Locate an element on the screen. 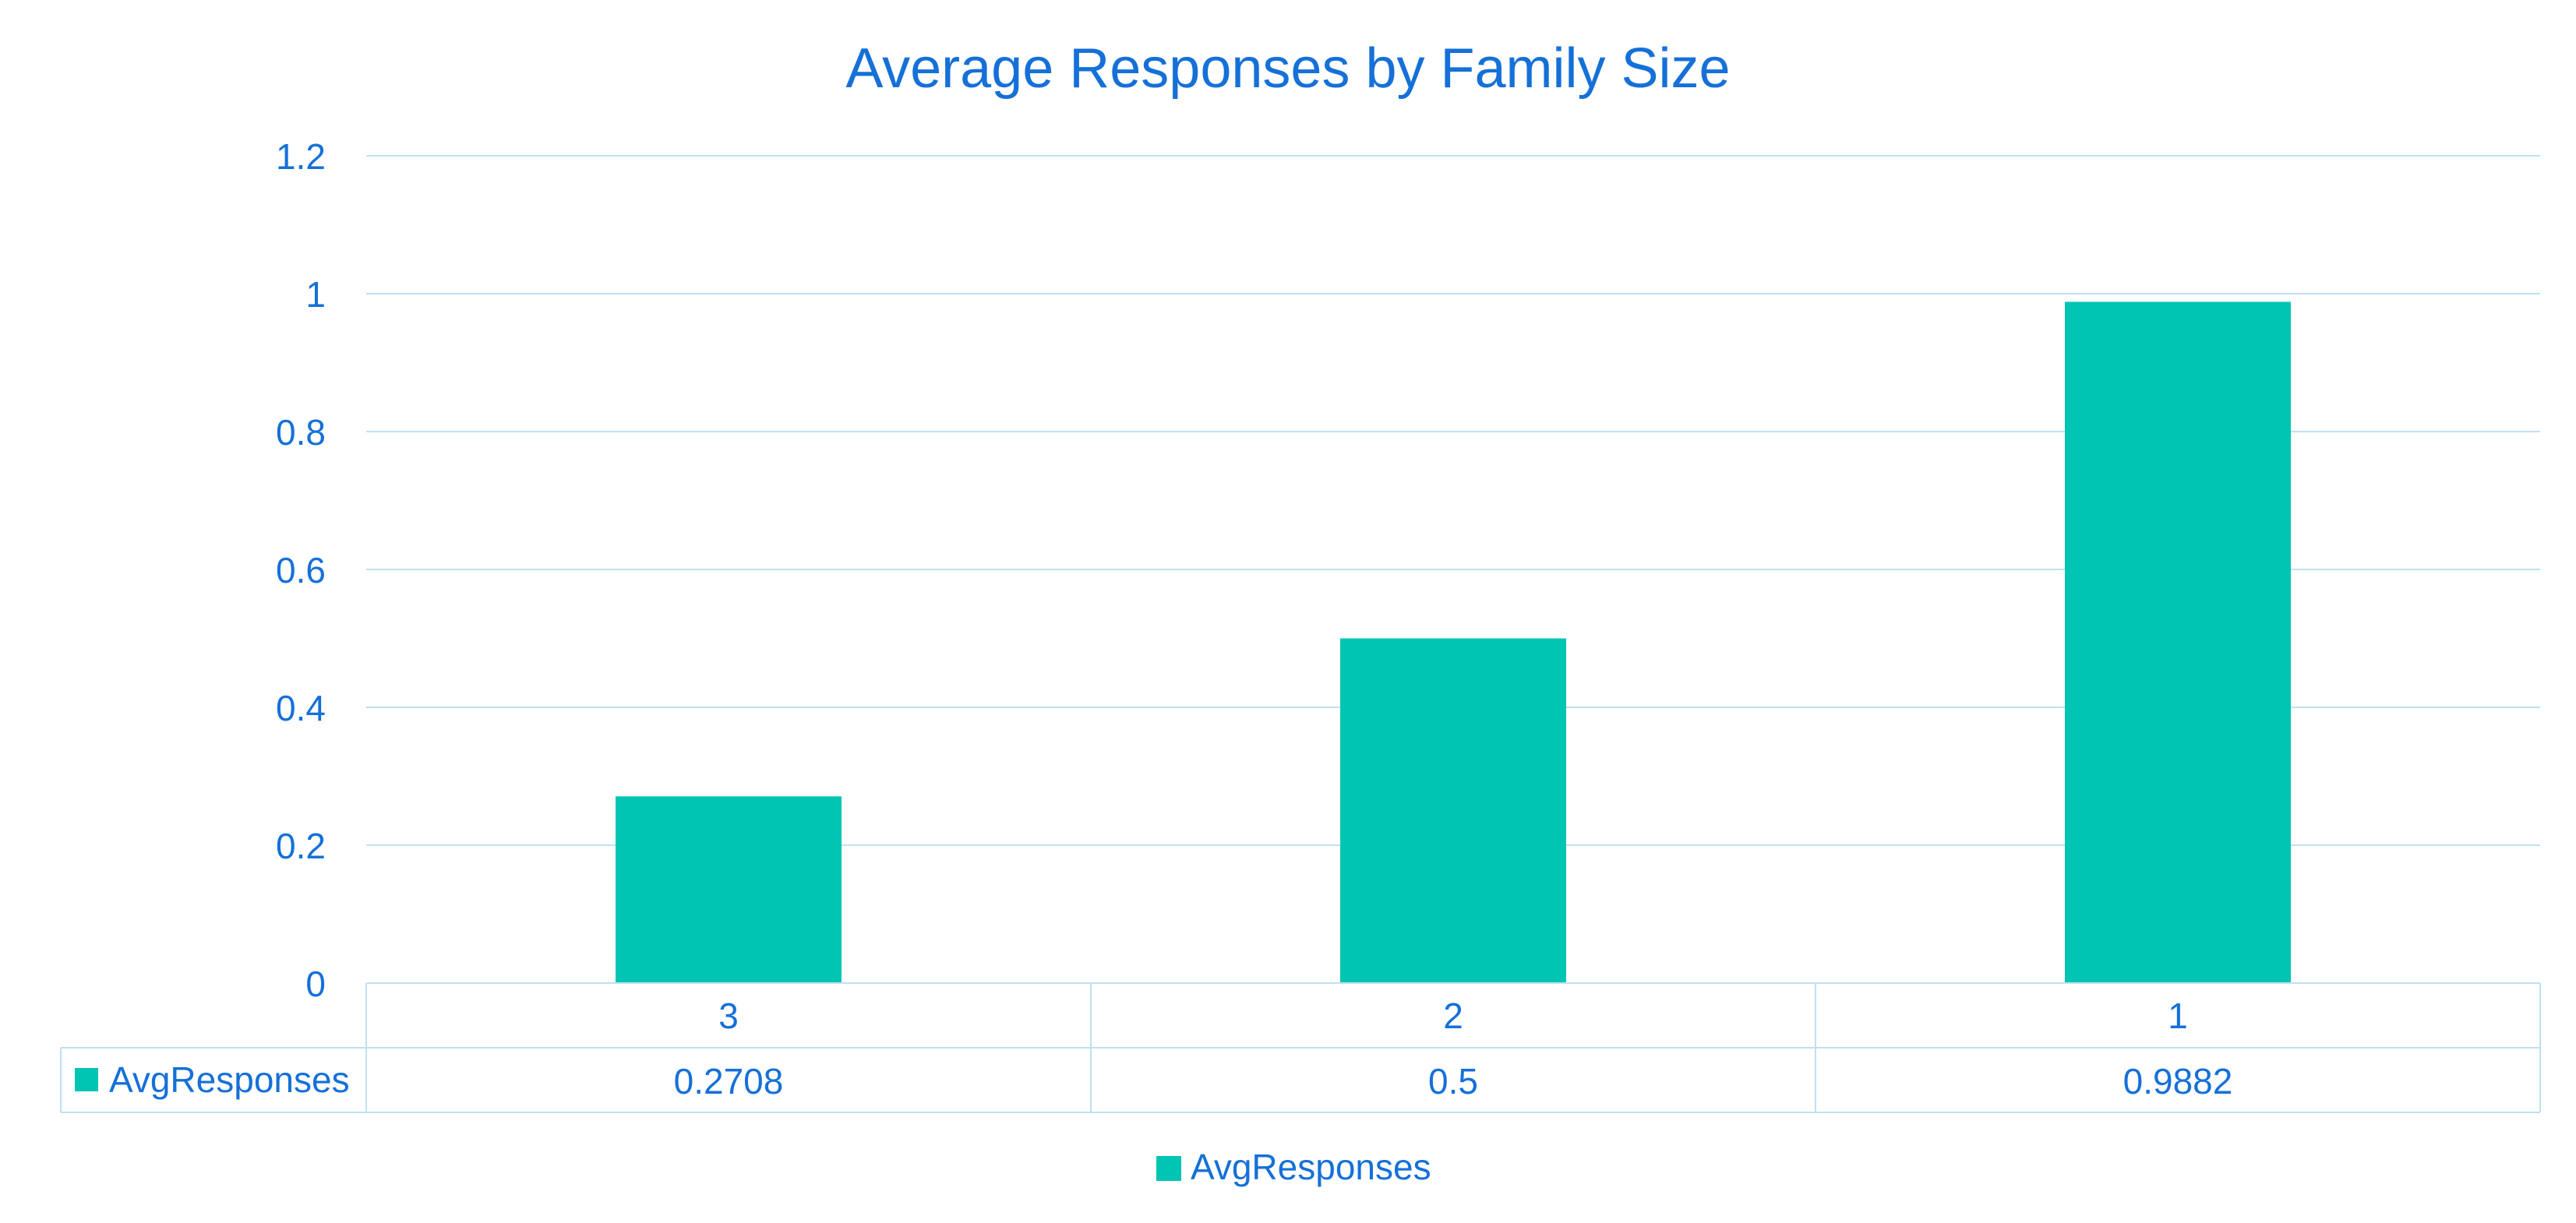 This screenshot has height=1223, width=2576. x-category-label: 3 is located at coordinates (728, 1016).